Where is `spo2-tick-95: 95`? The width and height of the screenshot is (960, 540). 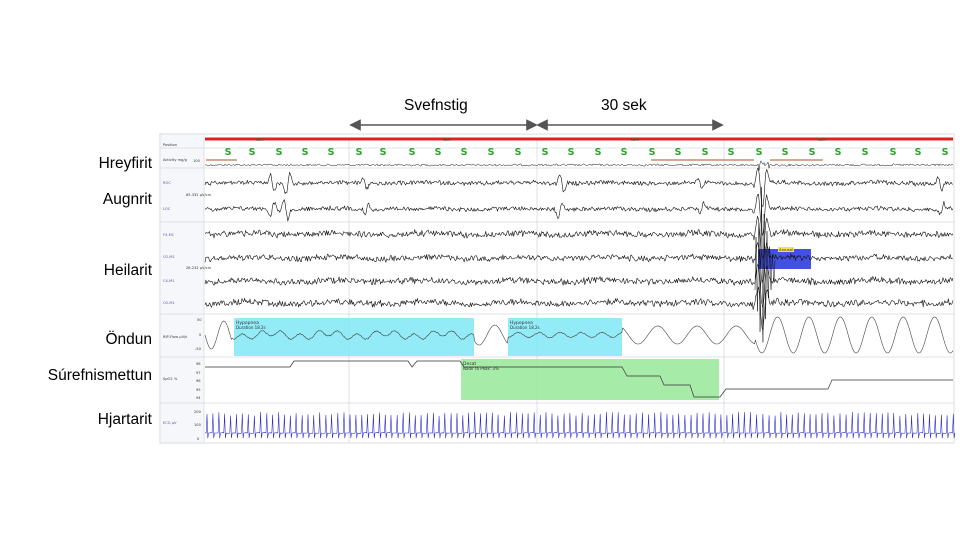 spo2-tick-95: 95 is located at coordinates (198, 390).